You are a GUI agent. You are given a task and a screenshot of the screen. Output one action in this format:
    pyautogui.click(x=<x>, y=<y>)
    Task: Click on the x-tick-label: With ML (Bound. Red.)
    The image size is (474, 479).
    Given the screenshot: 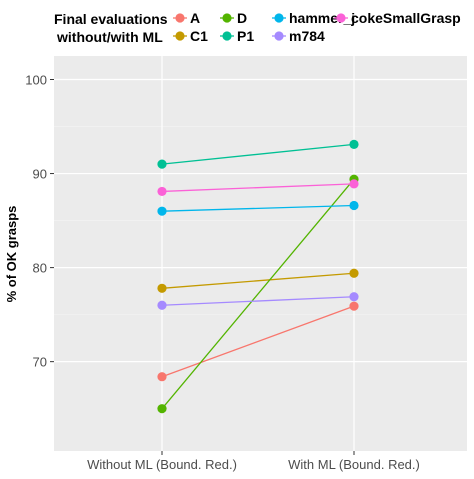 What is the action you would take?
    pyautogui.click(x=354, y=464)
    